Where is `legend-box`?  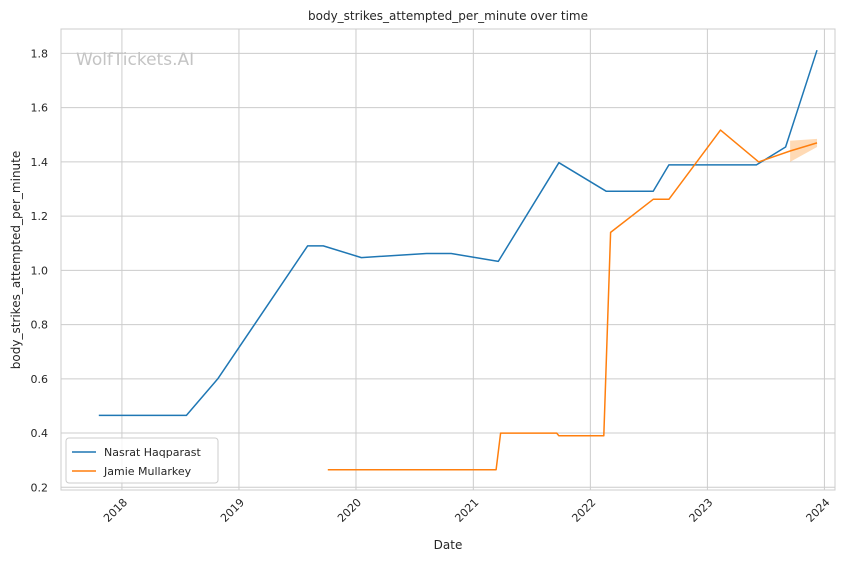 legend-box is located at coordinates (142, 460).